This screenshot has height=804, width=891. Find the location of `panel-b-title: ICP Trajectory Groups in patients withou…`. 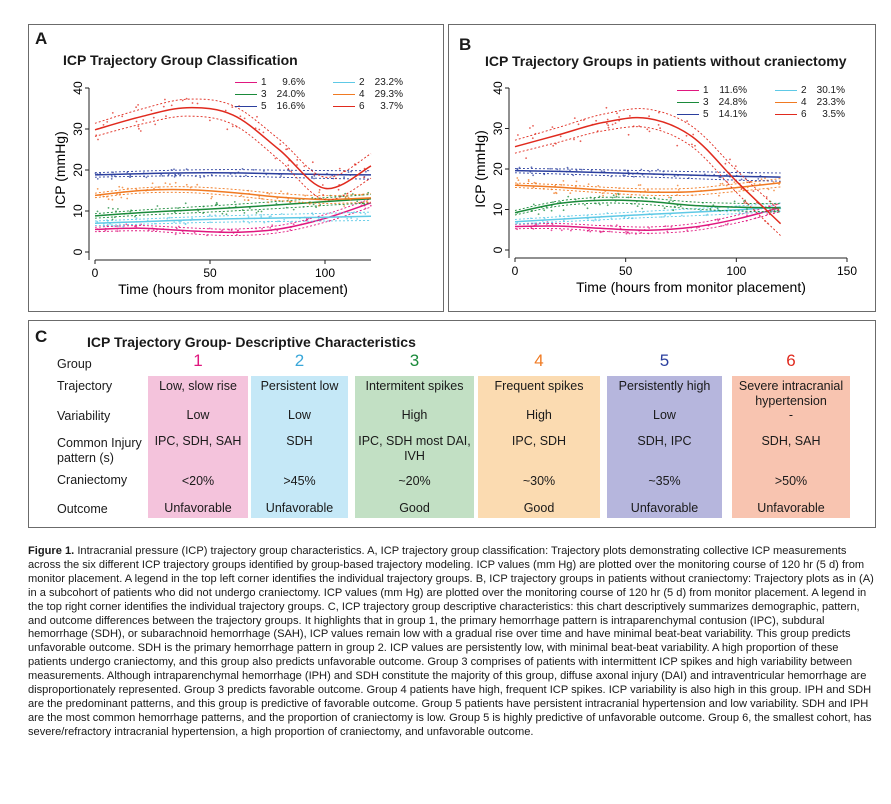

panel-b-title: ICP Trajectory Groups in patients withou… is located at coordinates (666, 61).